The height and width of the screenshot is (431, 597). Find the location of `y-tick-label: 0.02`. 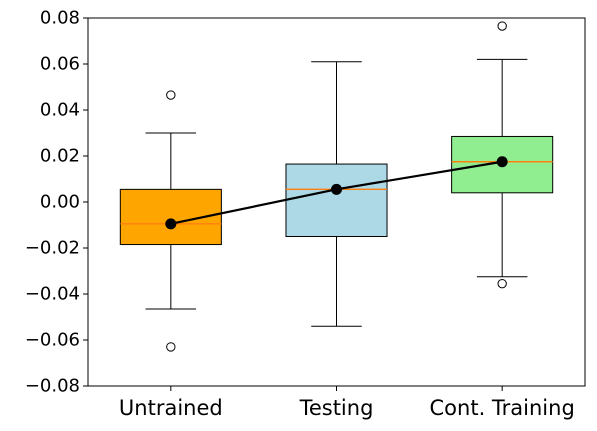

y-tick-label: 0.02 is located at coordinates (60, 156).